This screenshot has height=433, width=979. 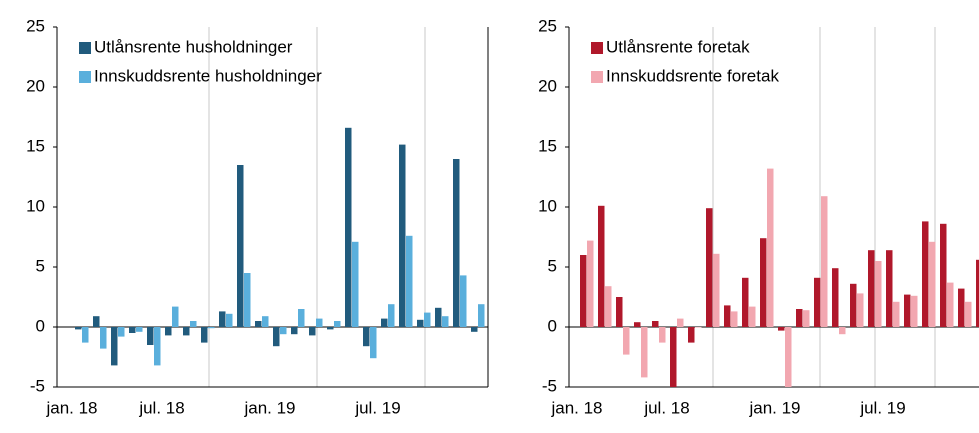 What do you see at coordinates (35, 85) in the screenshot?
I see `y-tick-label: 20` at bounding box center [35, 85].